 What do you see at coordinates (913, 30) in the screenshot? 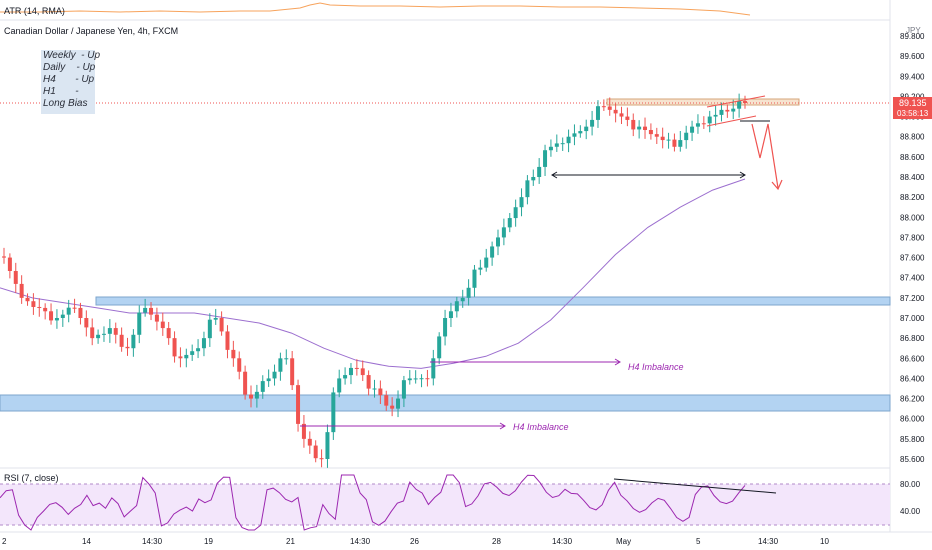
I see `currency-label: JPY` at bounding box center [913, 30].